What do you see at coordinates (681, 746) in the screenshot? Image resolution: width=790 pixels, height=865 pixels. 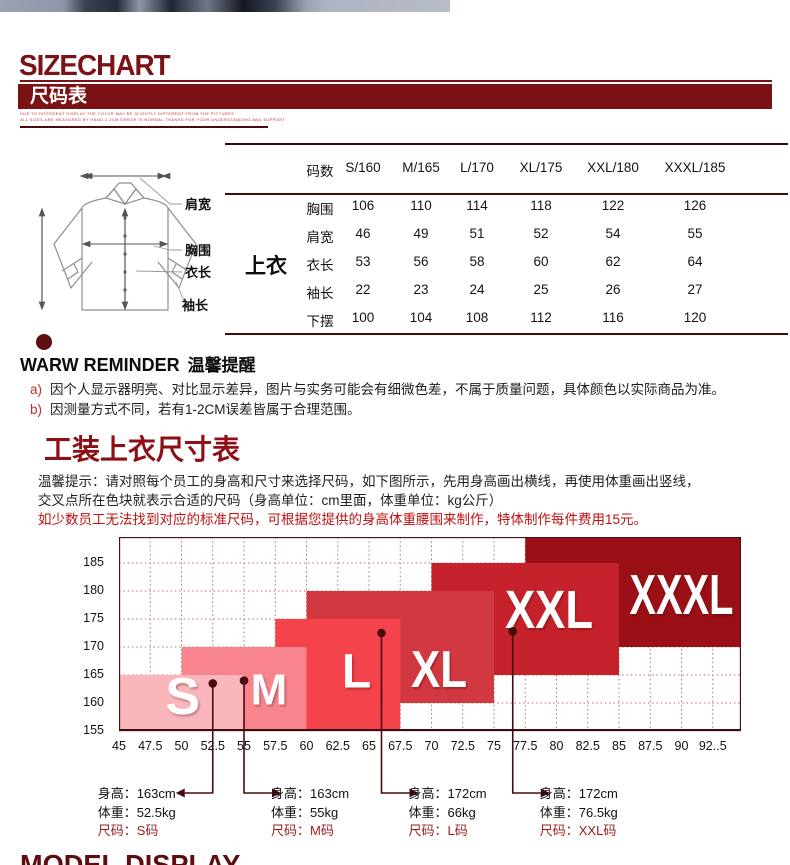 I see `x-tick-label: 90` at bounding box center [681, 746].